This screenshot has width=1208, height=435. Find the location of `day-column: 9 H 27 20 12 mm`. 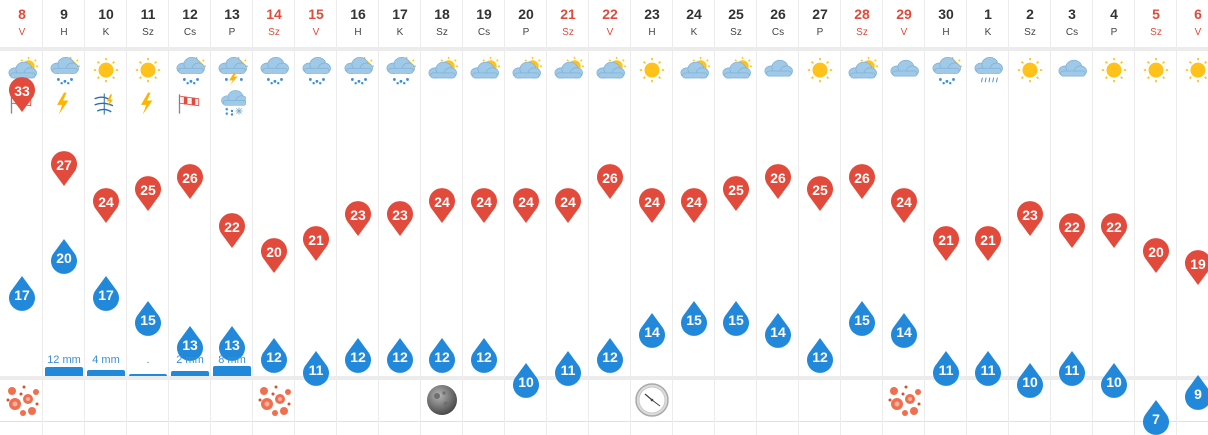

day-column: 9 H 27 20 12 mm is located at coordinates (64, 217).